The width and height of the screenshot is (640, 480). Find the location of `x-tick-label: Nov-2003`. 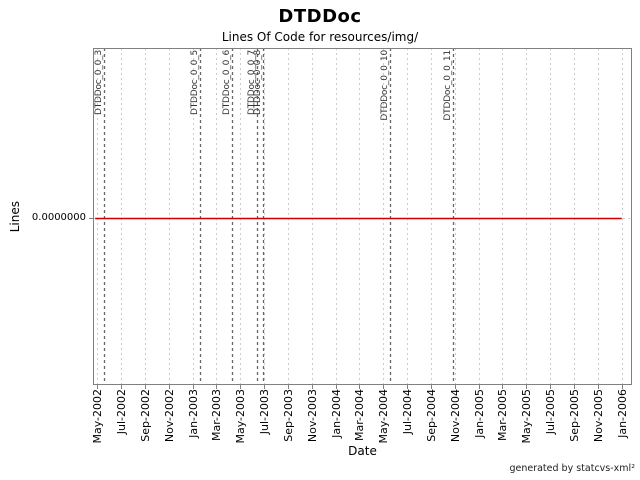

x-tick-label: Nov-2003 is located at coordinates (312, 416).